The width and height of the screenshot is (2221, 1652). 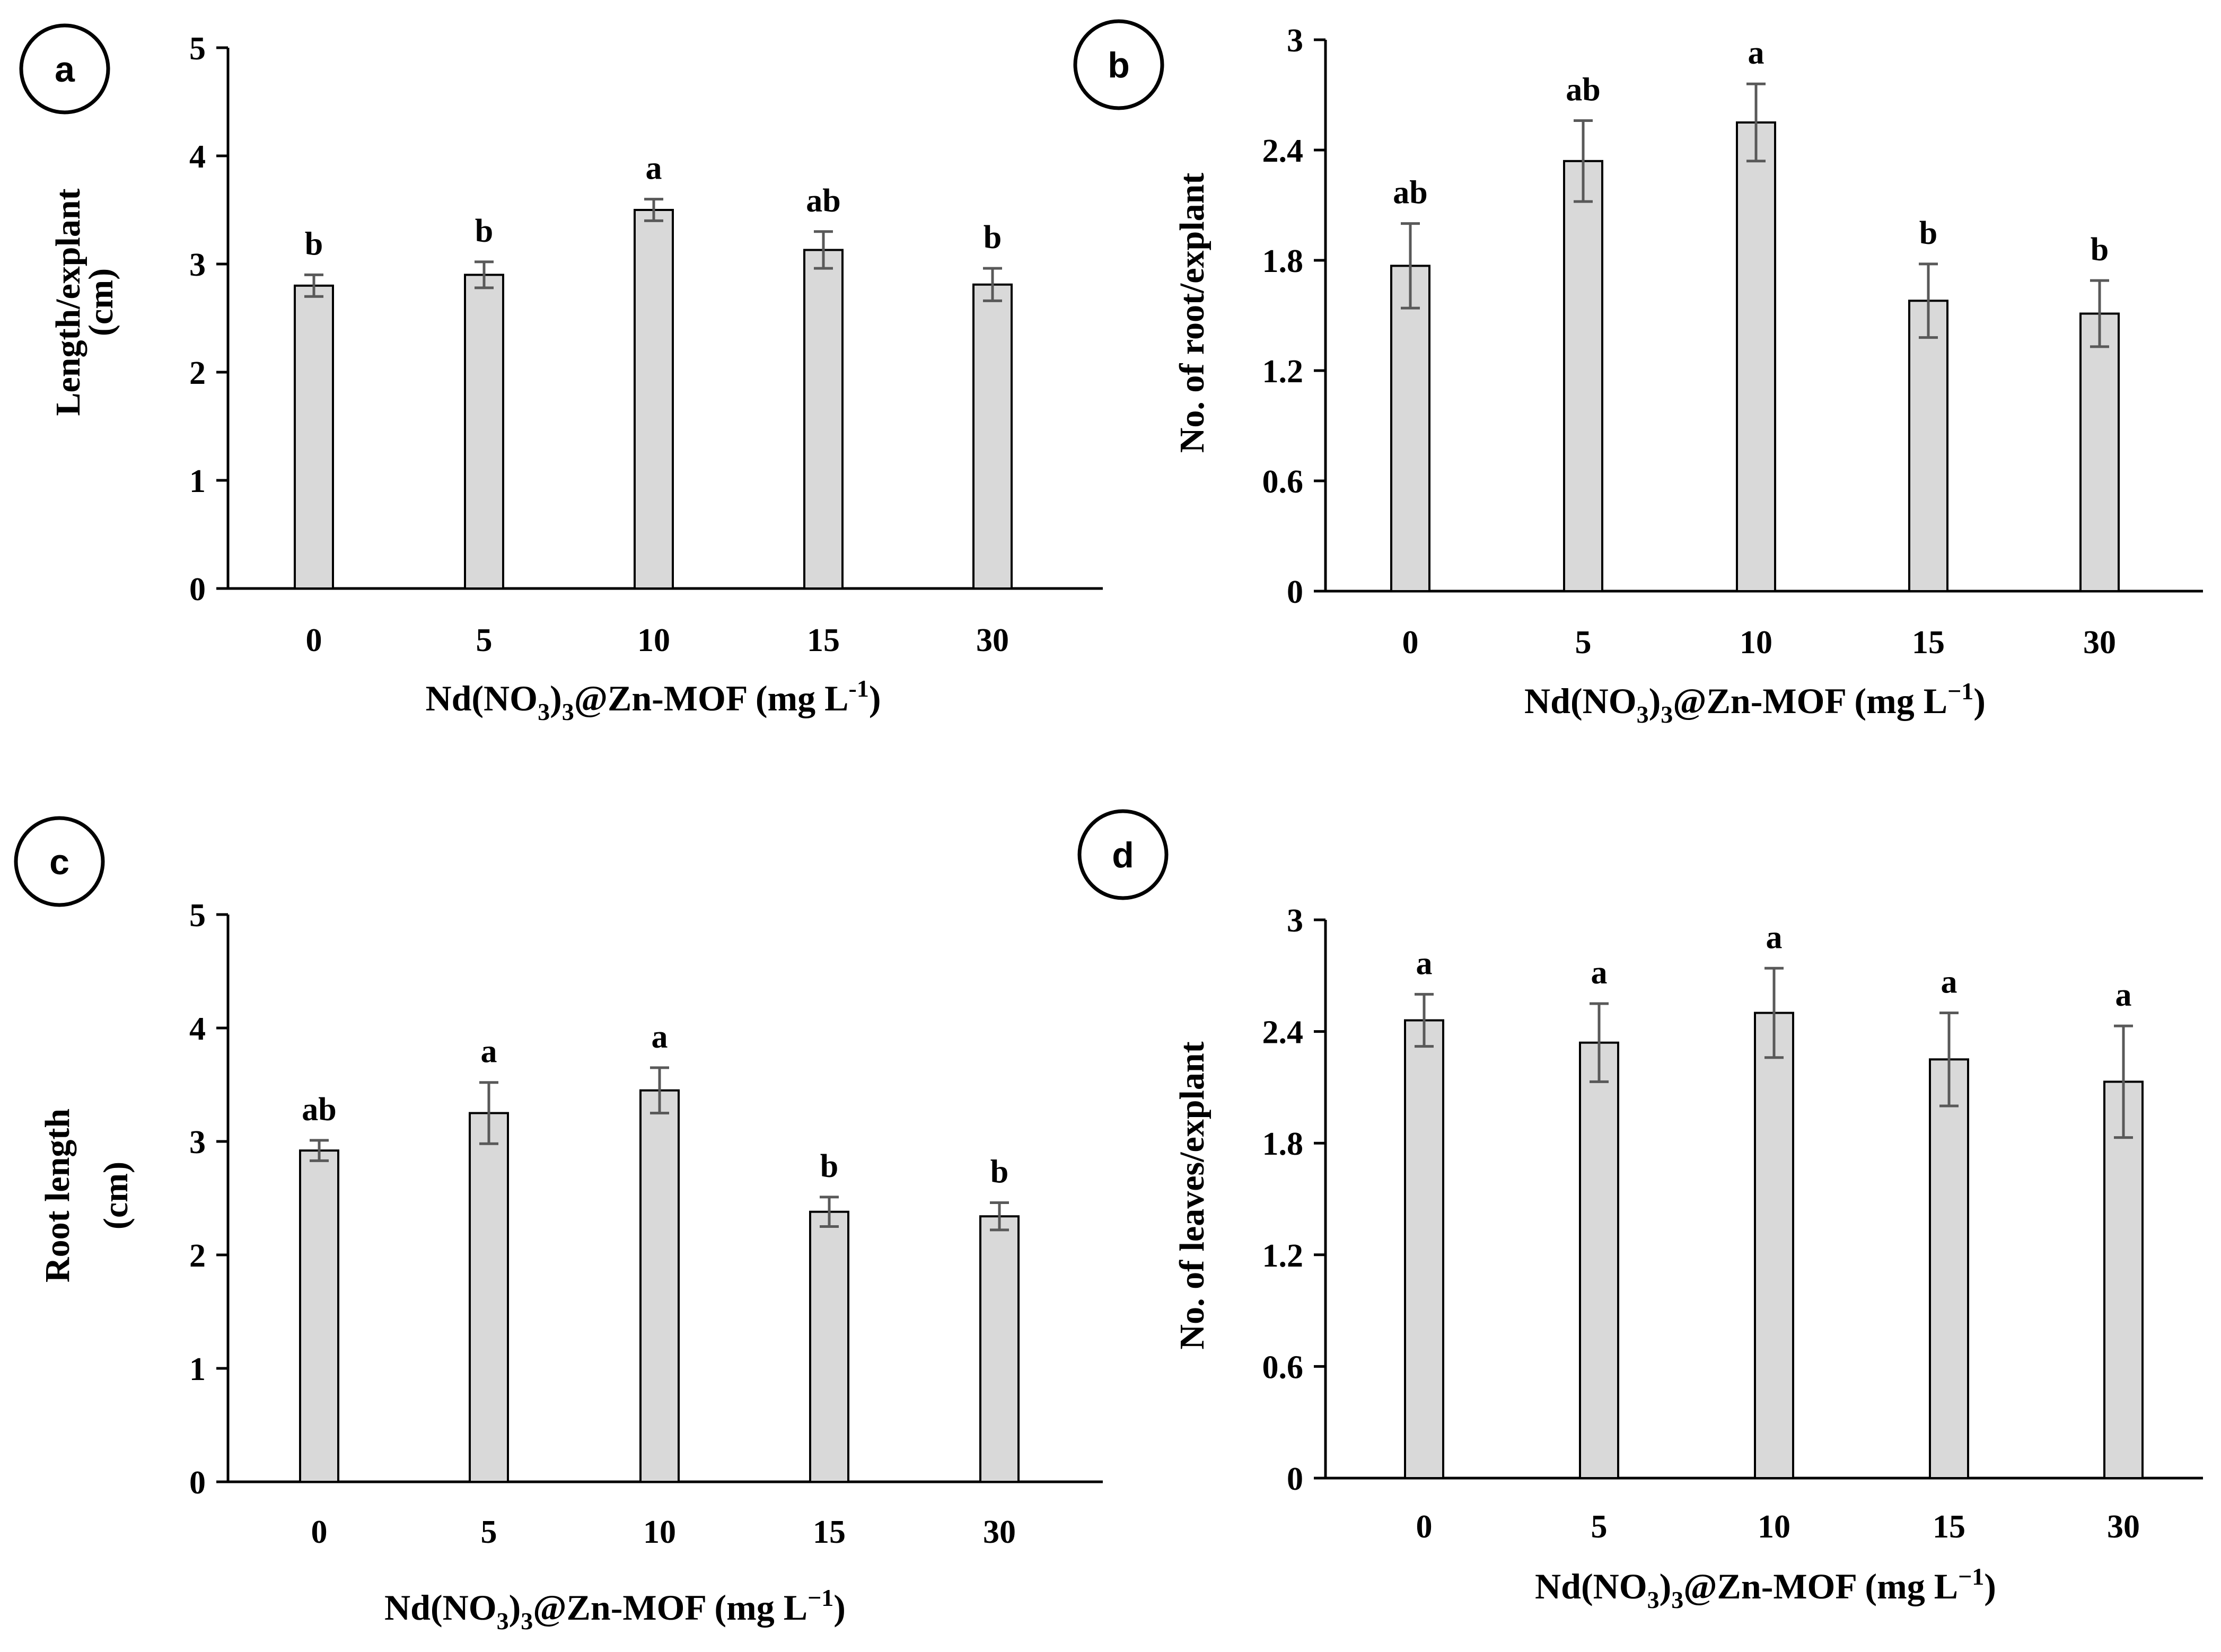 I want to click on panel-d-badge, so click(x=1123, y=854).